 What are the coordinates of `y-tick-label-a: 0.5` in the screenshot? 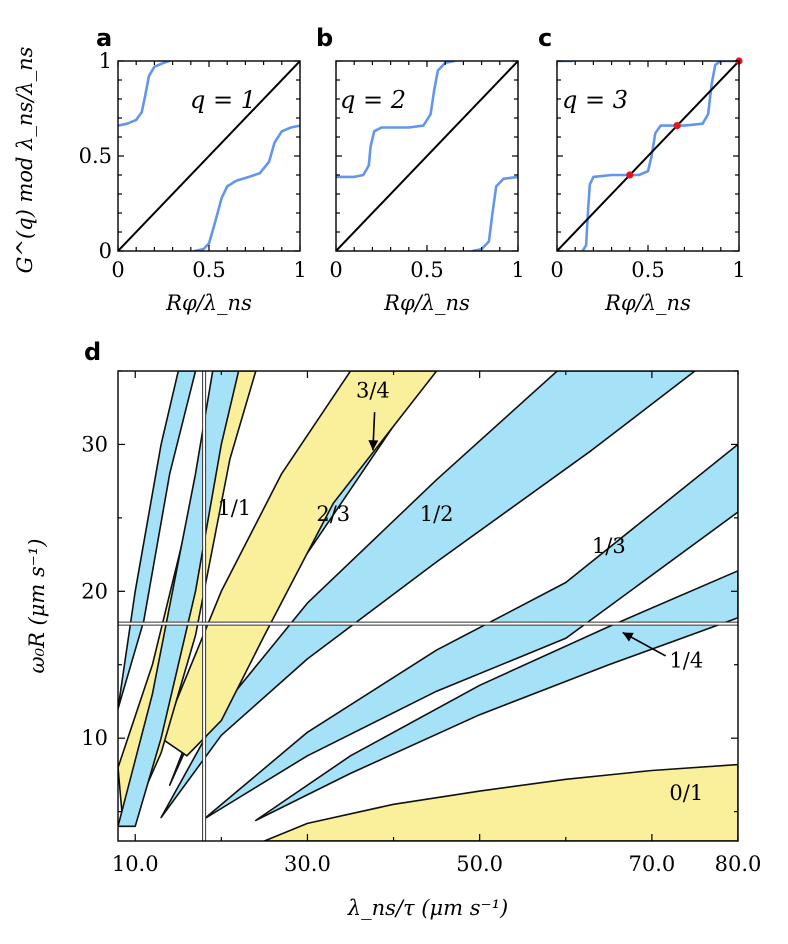 It's located at (95, 156).